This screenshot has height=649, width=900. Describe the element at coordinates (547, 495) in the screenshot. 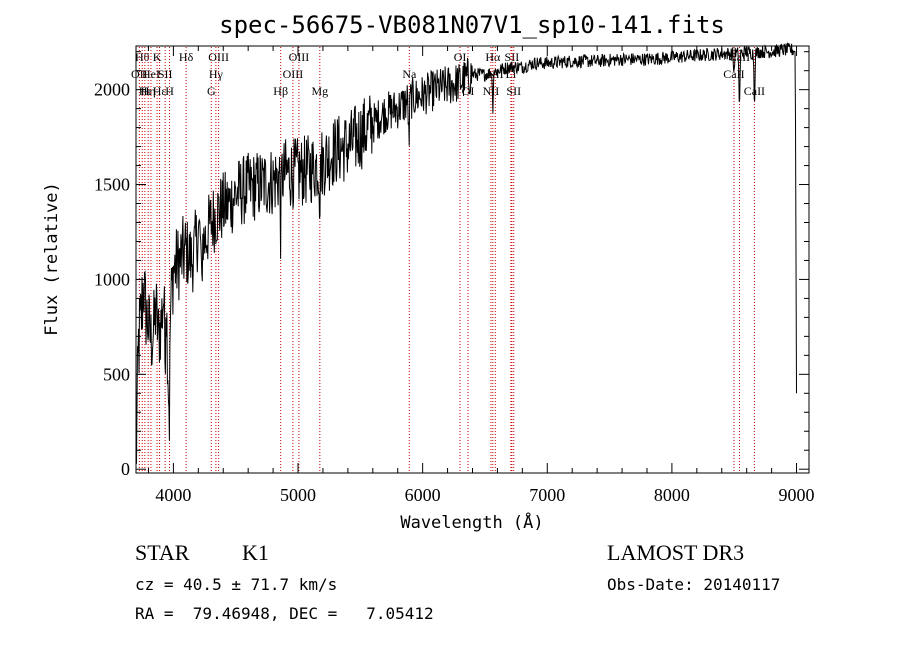

I see `x-tick-label: 7000` at that location.